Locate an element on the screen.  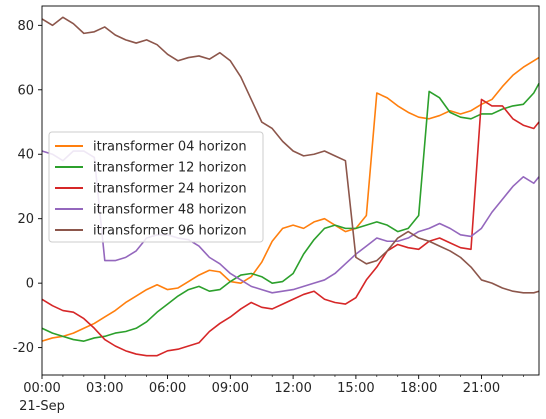
x-tick-label-2: 06:00 is located at coordinates (167, 388).